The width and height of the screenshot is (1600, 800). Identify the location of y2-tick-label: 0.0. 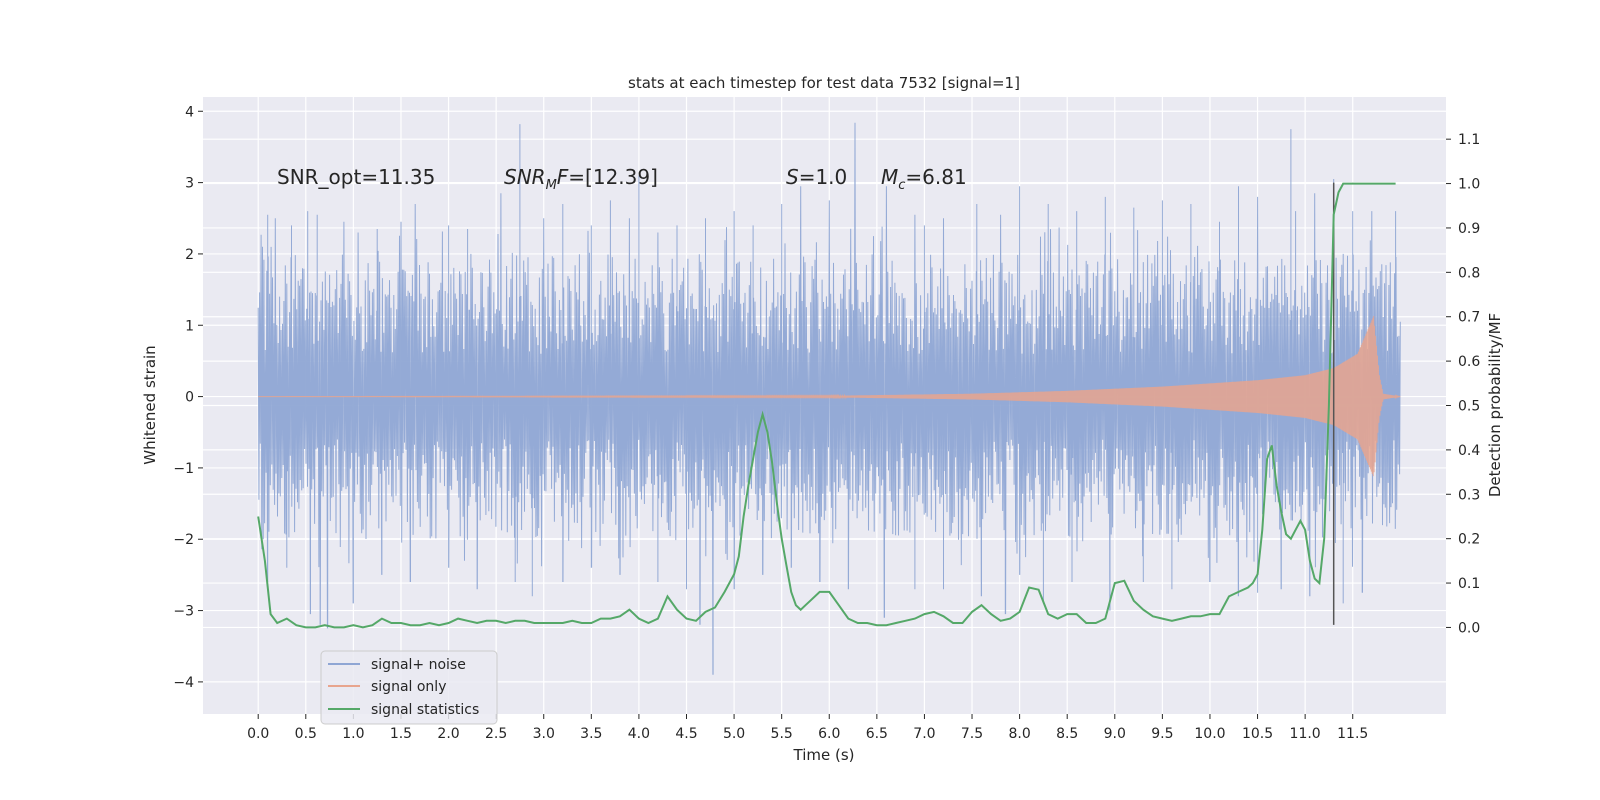
(1469, 628).